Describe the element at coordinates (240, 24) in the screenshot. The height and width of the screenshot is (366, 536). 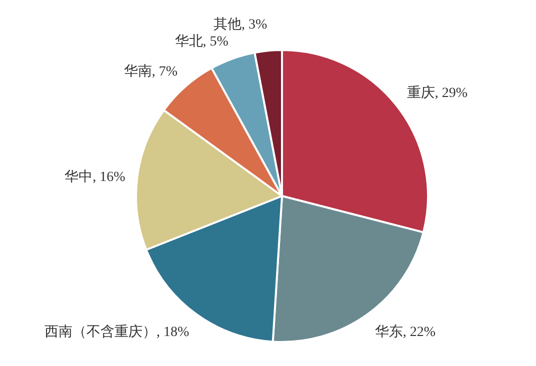
I see `slice-label: 其他, 3%` at that location.